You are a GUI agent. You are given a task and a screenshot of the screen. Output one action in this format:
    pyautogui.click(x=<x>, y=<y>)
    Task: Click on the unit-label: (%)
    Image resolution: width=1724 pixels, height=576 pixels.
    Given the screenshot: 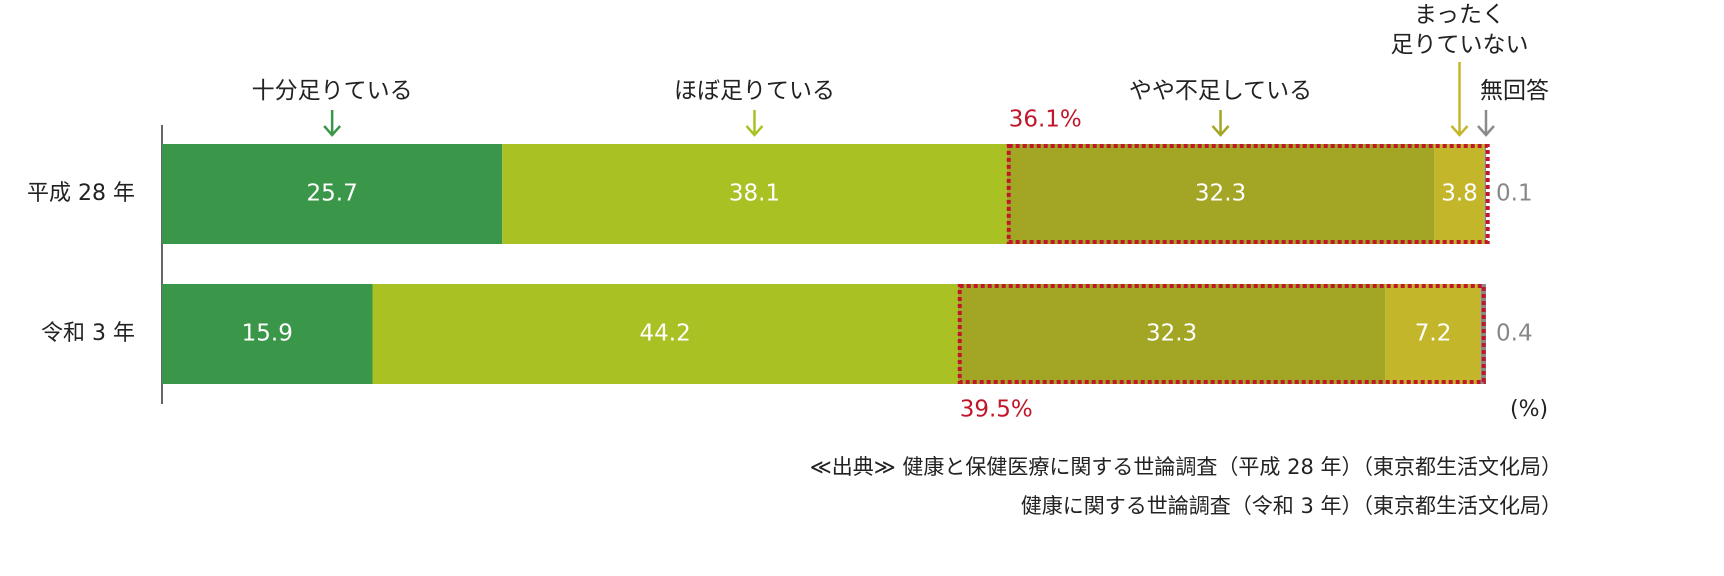 What is the action you would take?
    pyautogui.click(x=1529, y=409)
    